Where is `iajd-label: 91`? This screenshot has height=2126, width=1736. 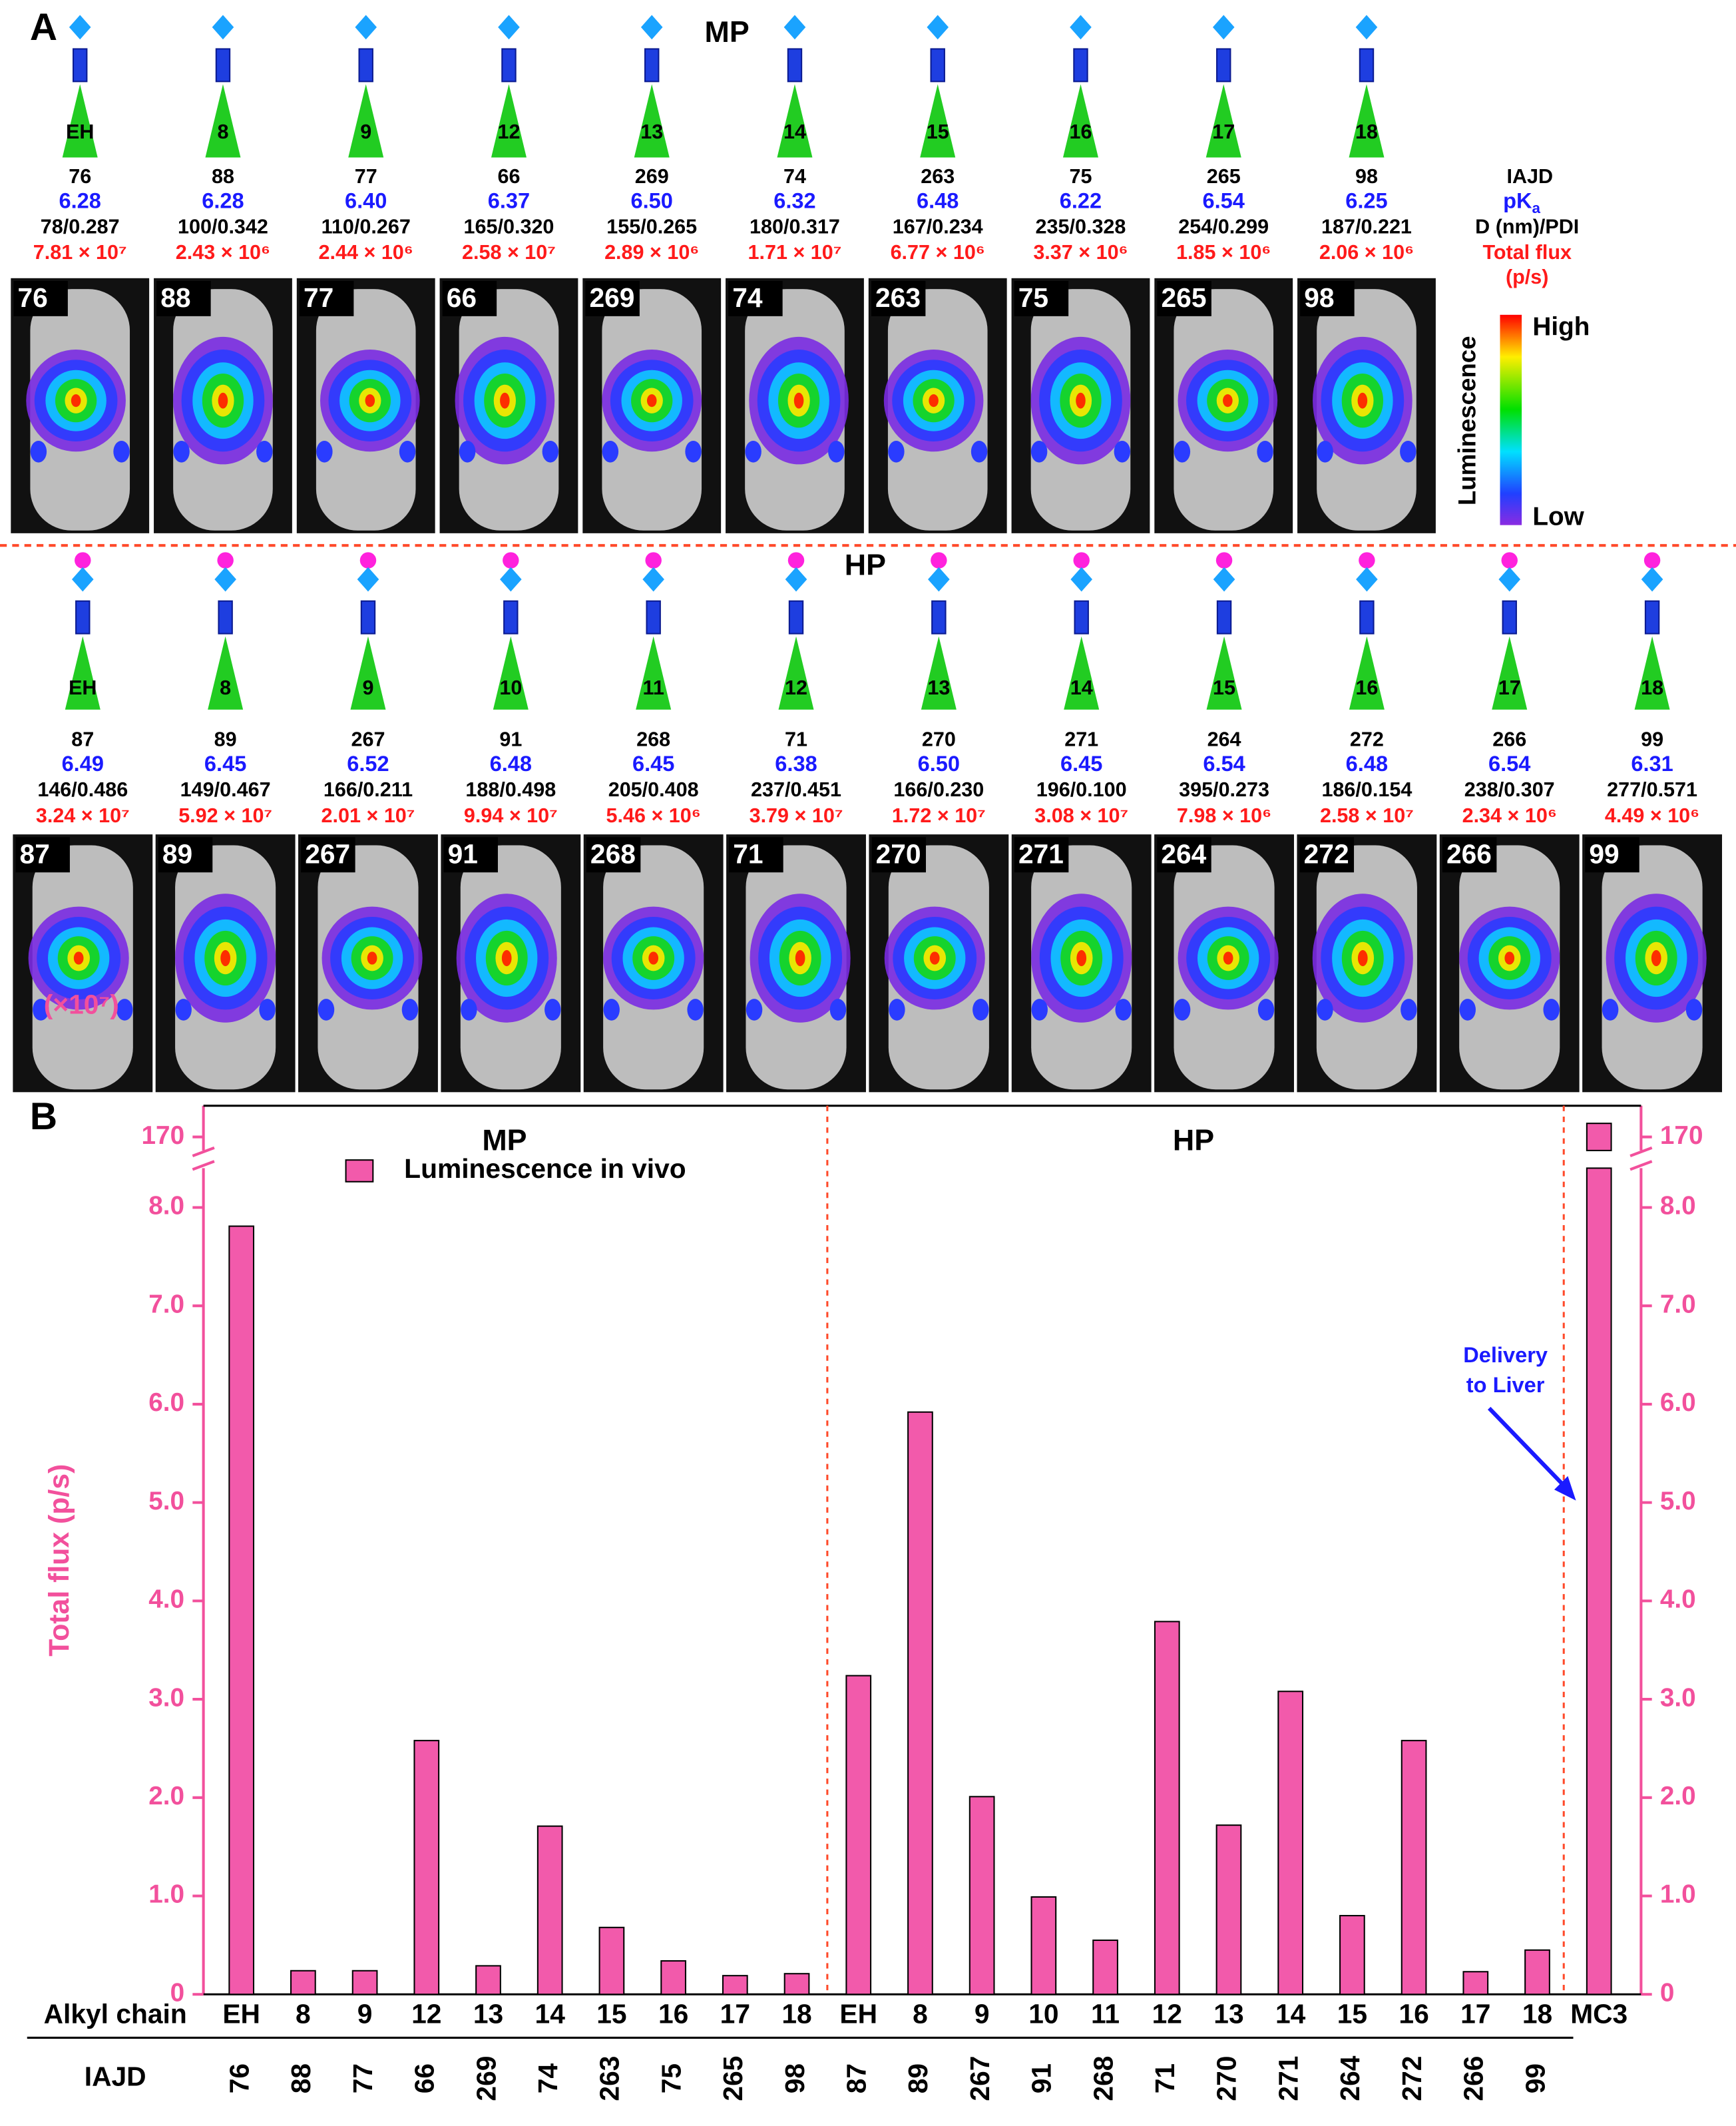 iajd-label: 91 is located at coordinates (1041, 2078).